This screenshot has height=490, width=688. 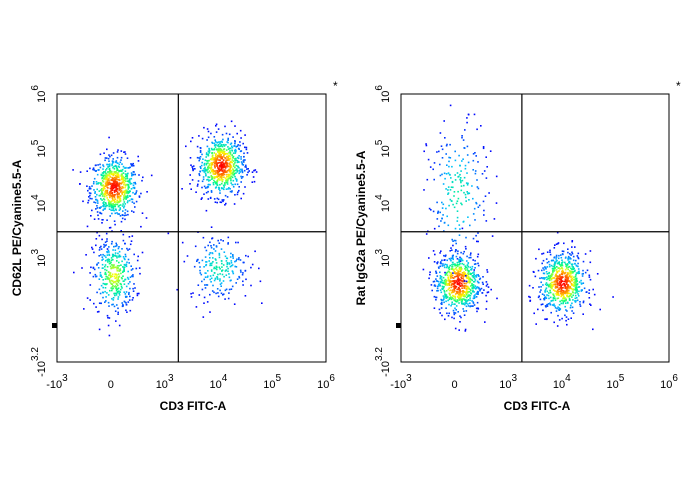 What do you see at coordinates (269, 385) in the screenshot?
I see `tick-base: 10` at bounding box center [269, 385].